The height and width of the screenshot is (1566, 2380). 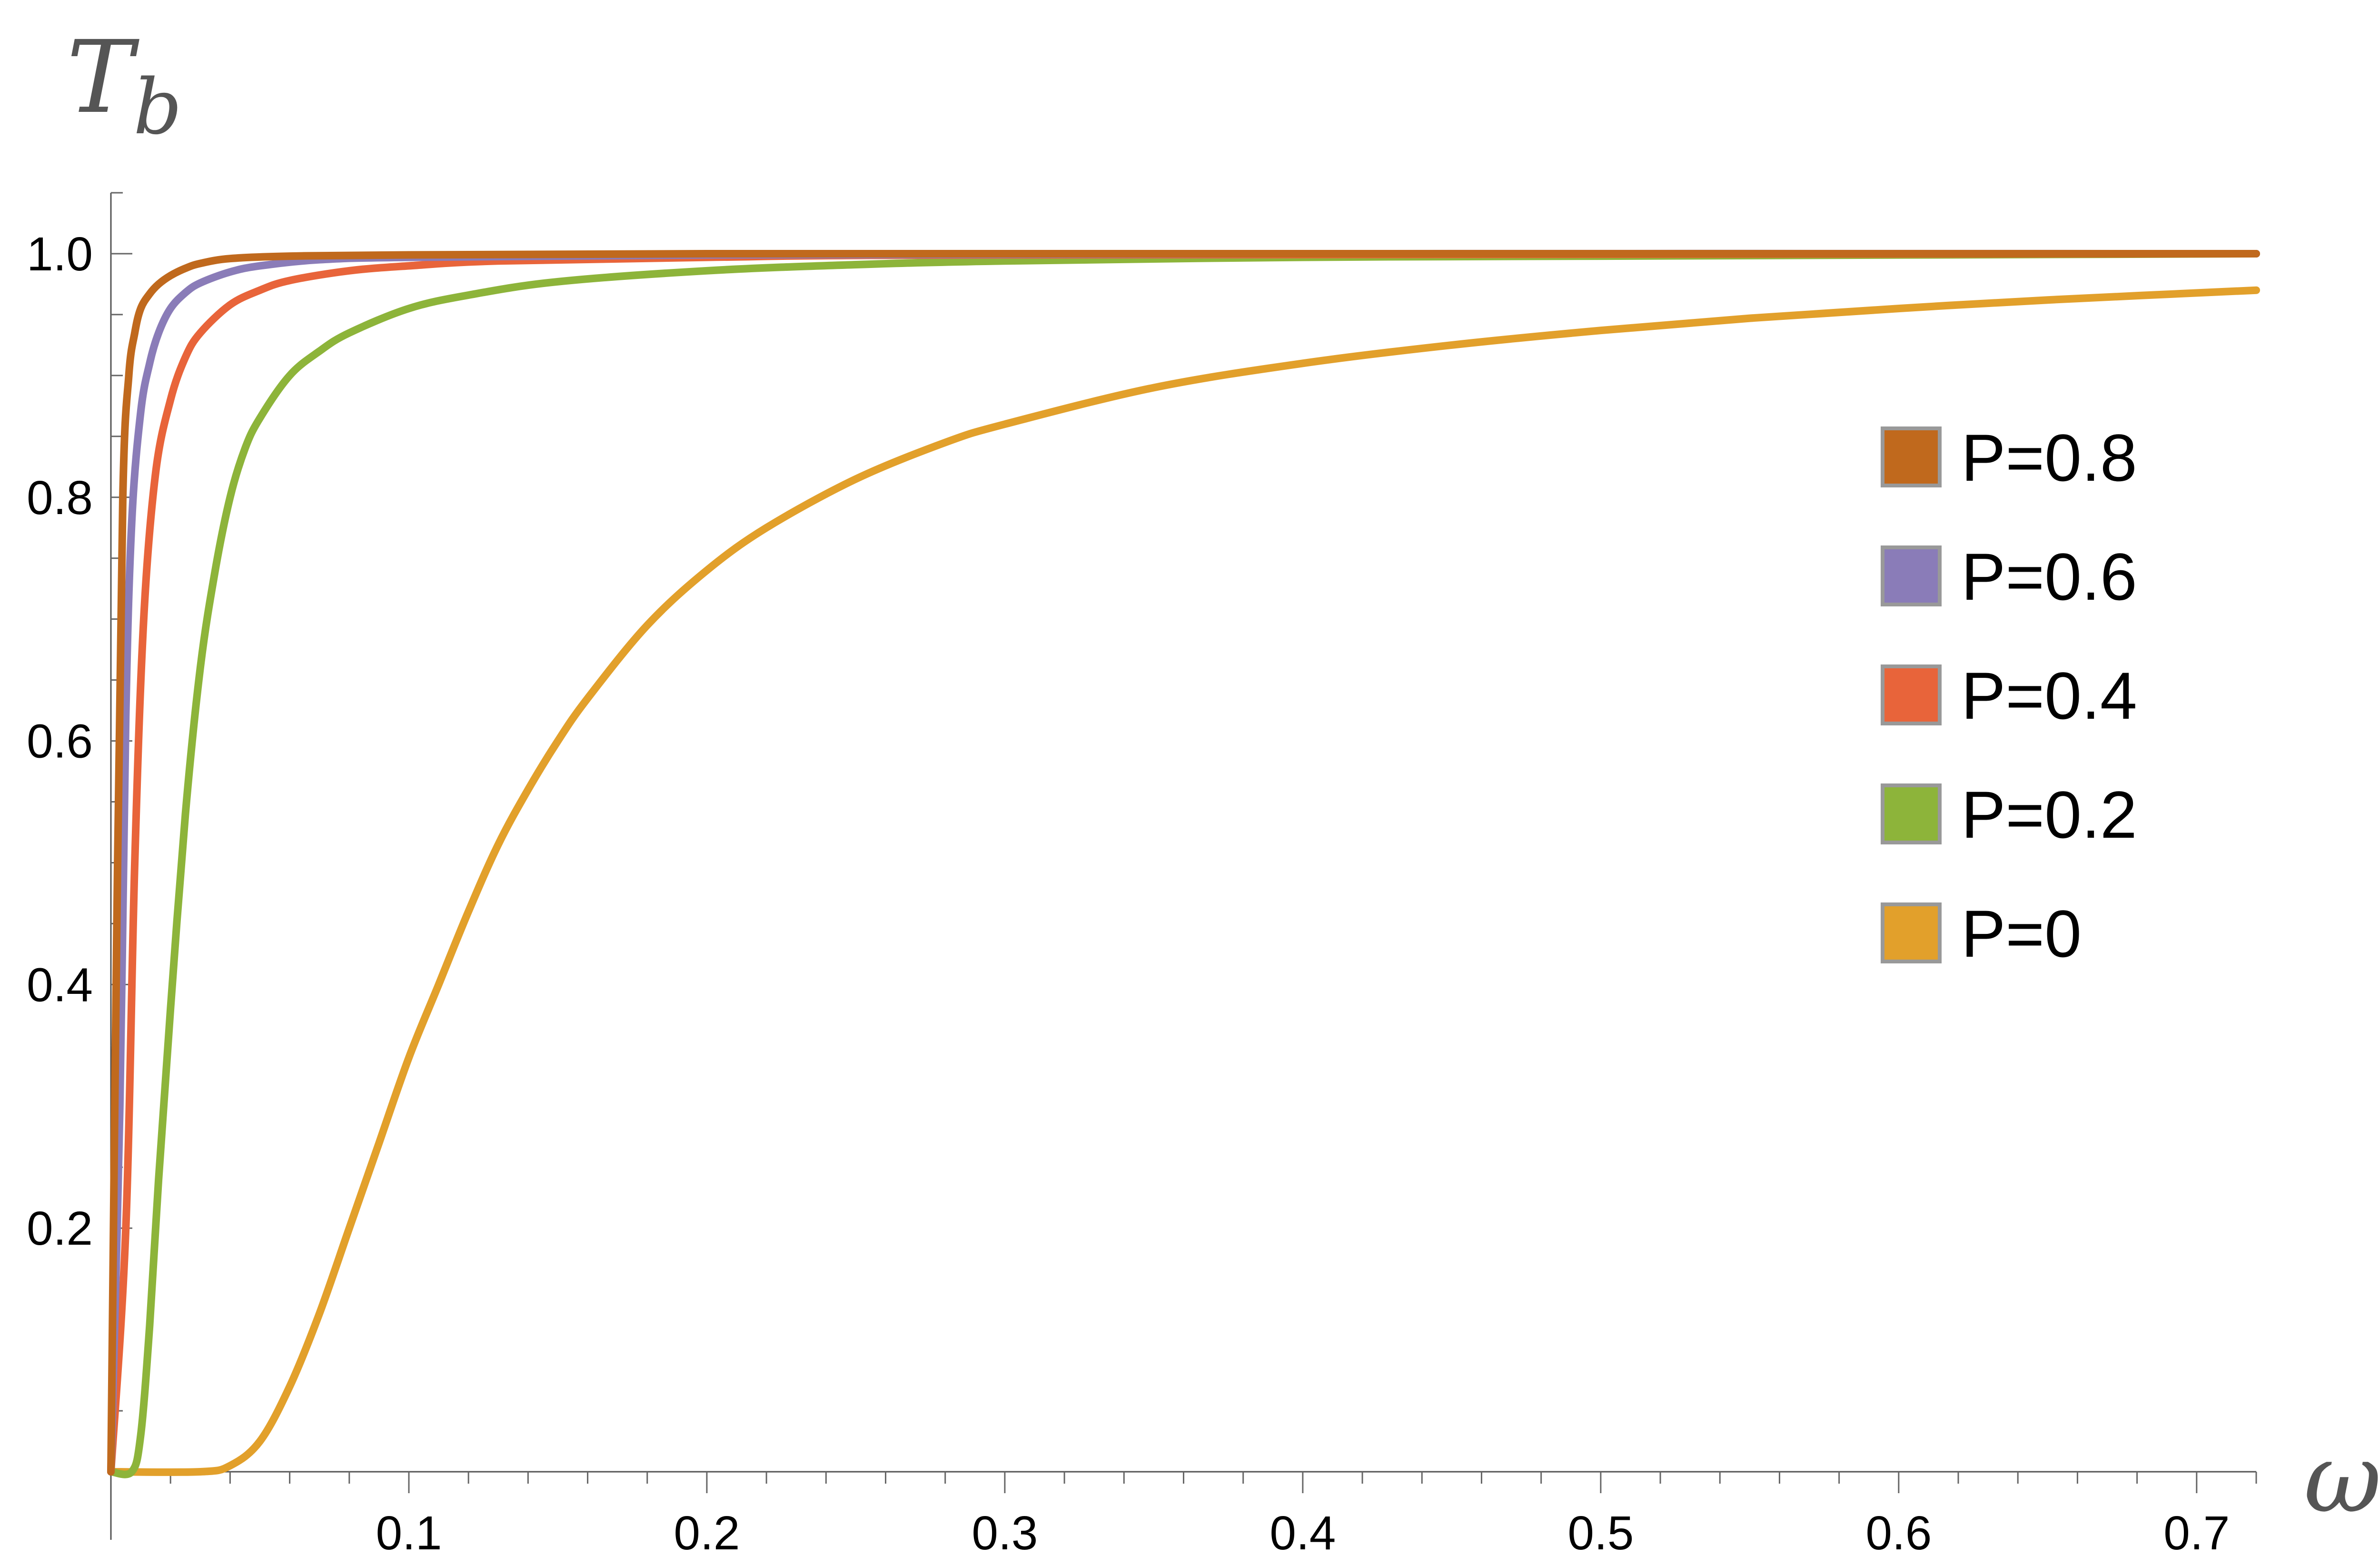 I want to click on y-axis-label-main: T, so click(x=103, y=77).